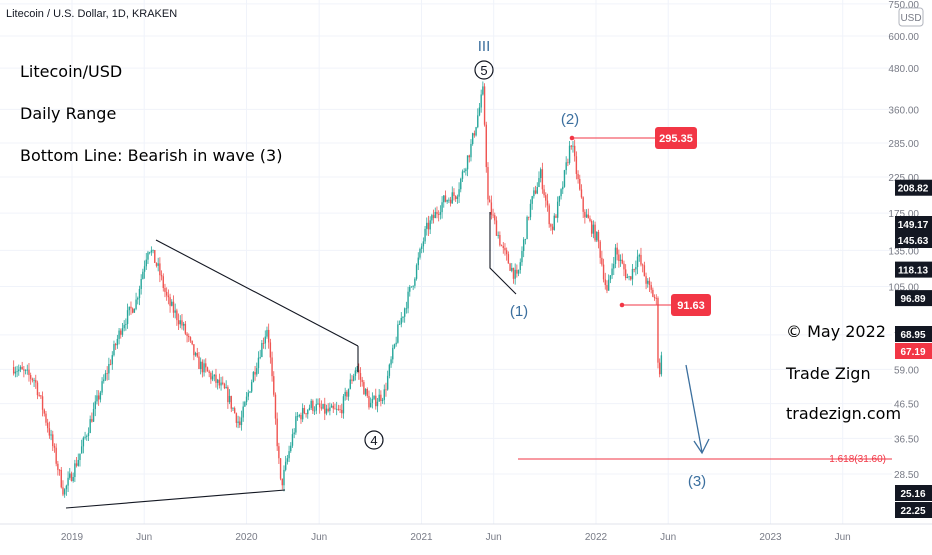  Describe the element at coordinates (844, 413) in the screenshot. I see `brand-site: tradezign.com` at that location.